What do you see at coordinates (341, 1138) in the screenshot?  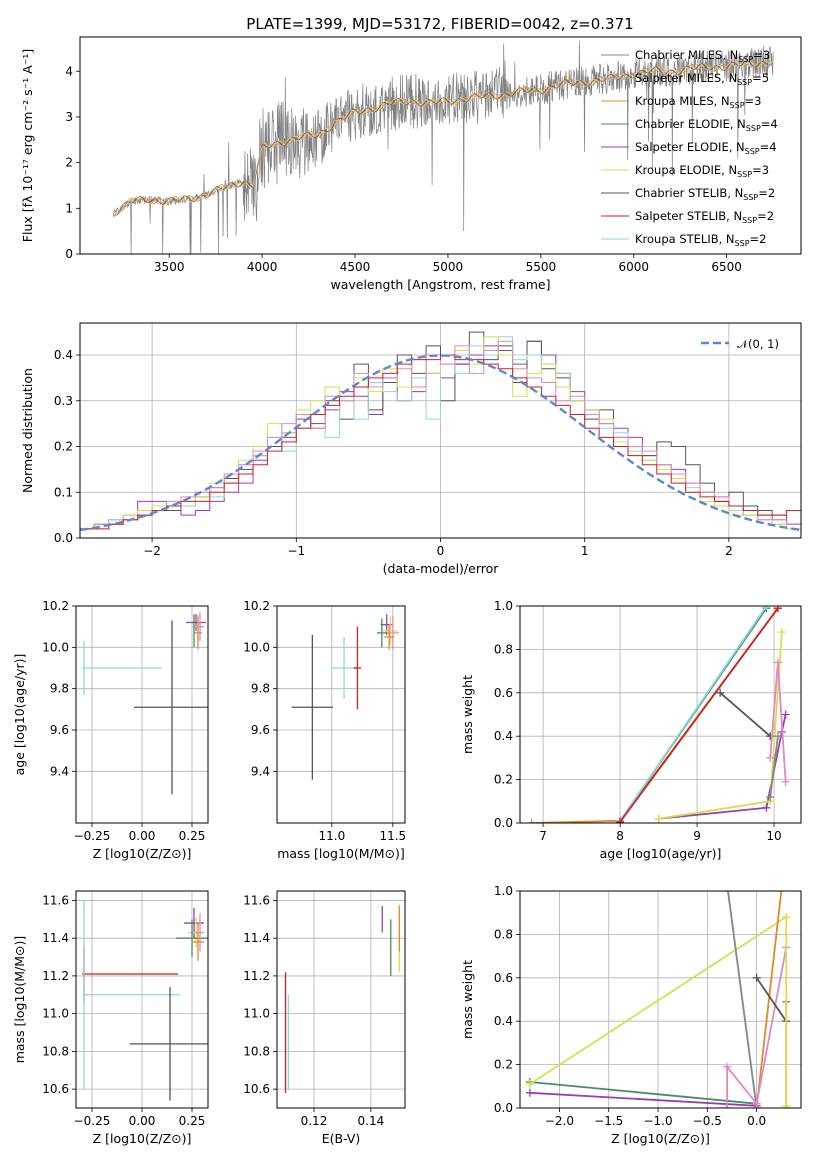 I see `x-axis-label: E(B-V)` at bounding box center [341, 1138].